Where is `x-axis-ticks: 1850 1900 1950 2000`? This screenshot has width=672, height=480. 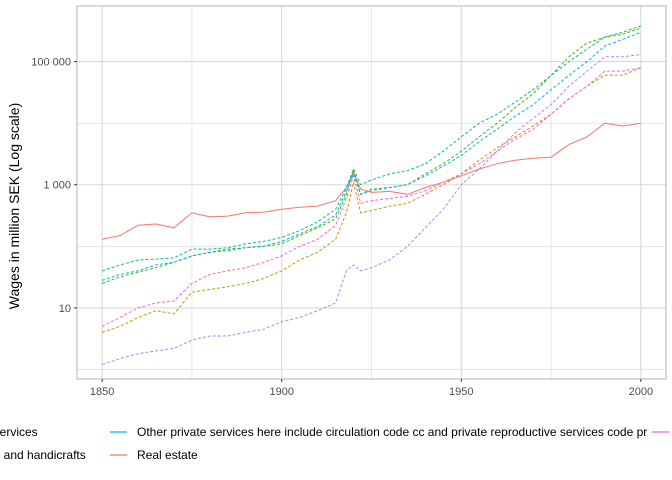 x-axis-ticks: 1850 1900 1950 2000 is located at coordinates (371, 388).